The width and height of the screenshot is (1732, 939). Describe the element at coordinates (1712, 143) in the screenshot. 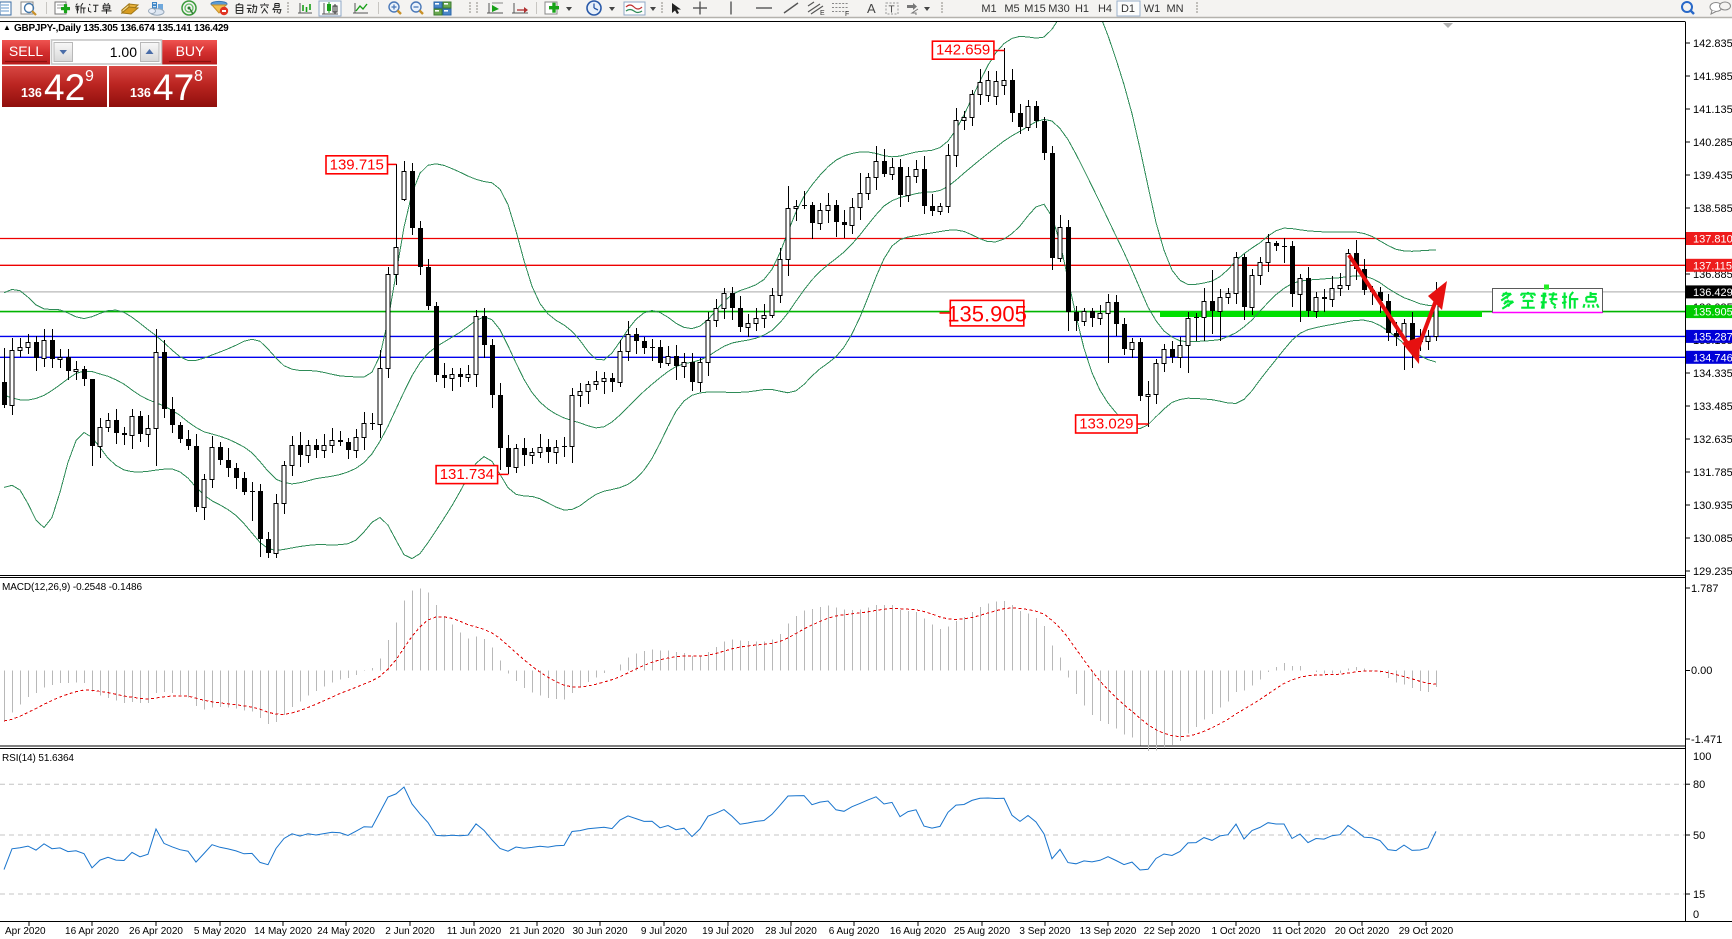

I see `svg-text: 140.285` at that location.